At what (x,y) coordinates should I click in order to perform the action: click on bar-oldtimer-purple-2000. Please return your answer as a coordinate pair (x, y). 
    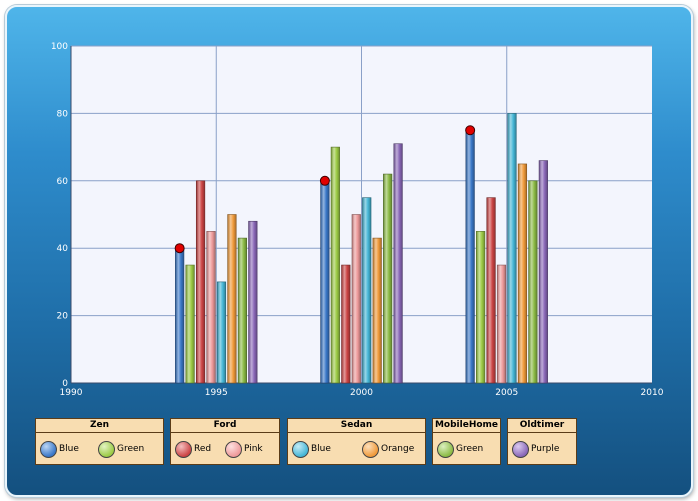
    Looking at the image, I should click on (398, 263).